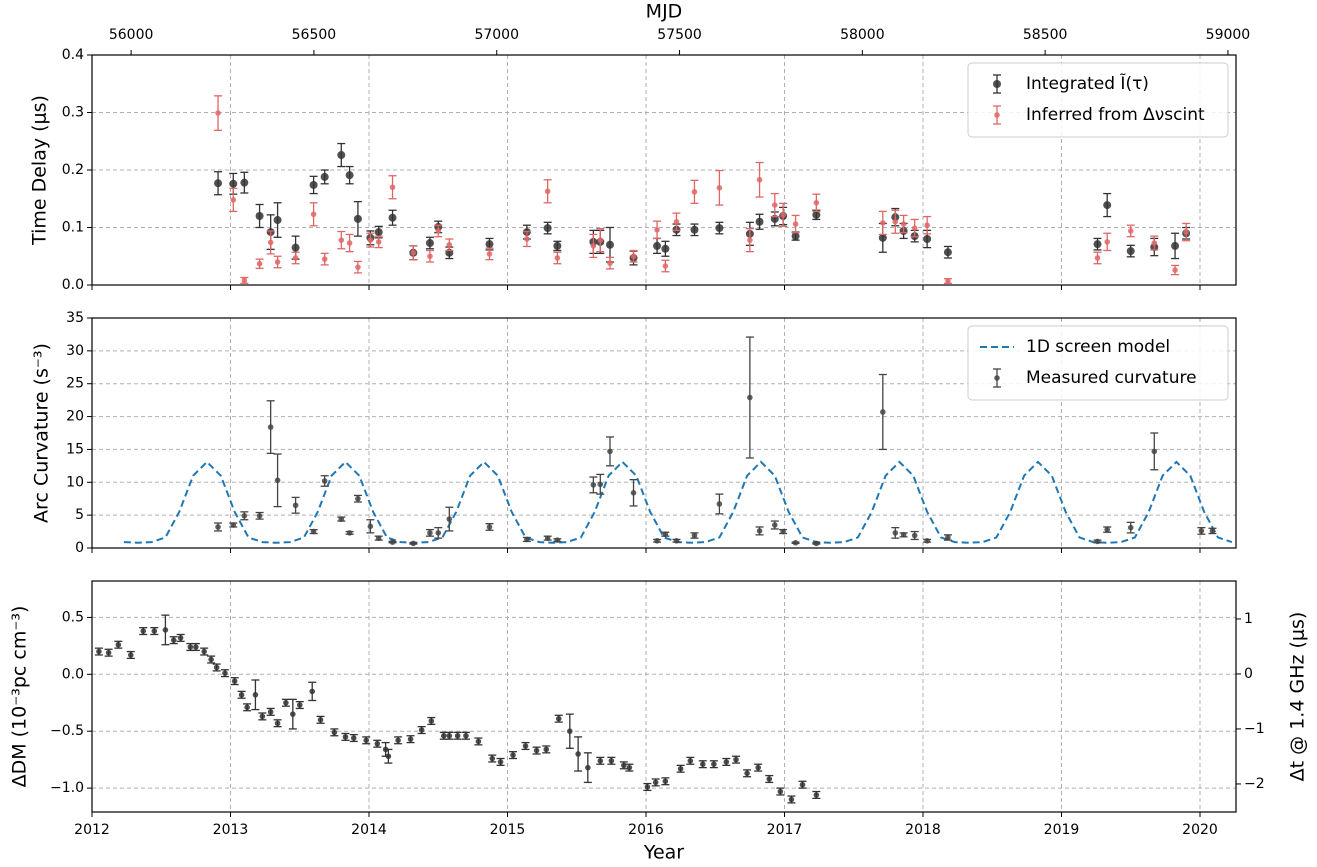  Describe the element at coordinates (73, 617) in the screenshot. I see `y-tick-label: 0.5` at that location.